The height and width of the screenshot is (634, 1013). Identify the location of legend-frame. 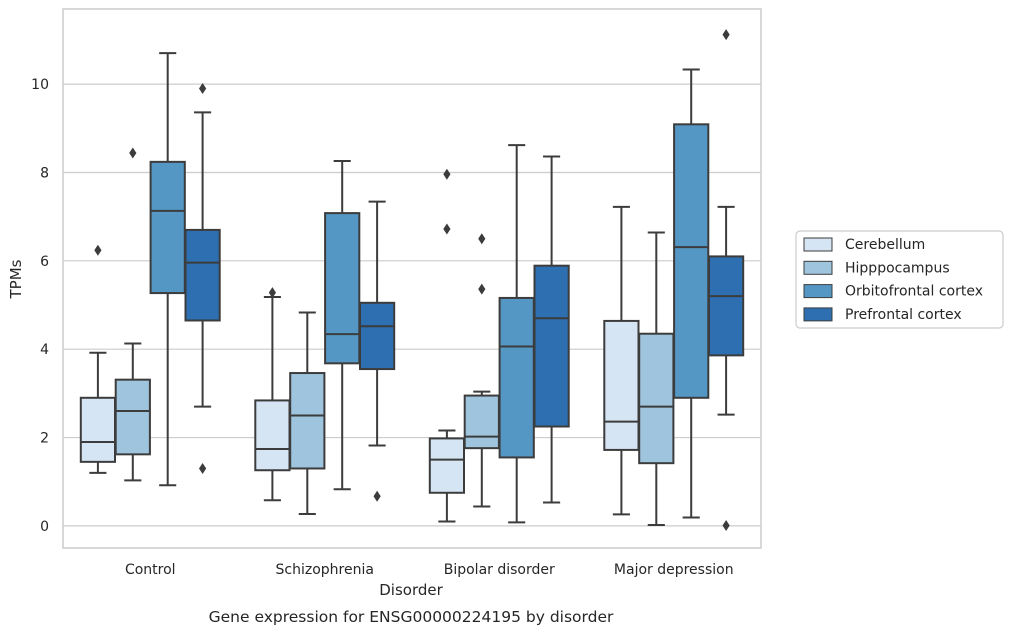
(899, 279).